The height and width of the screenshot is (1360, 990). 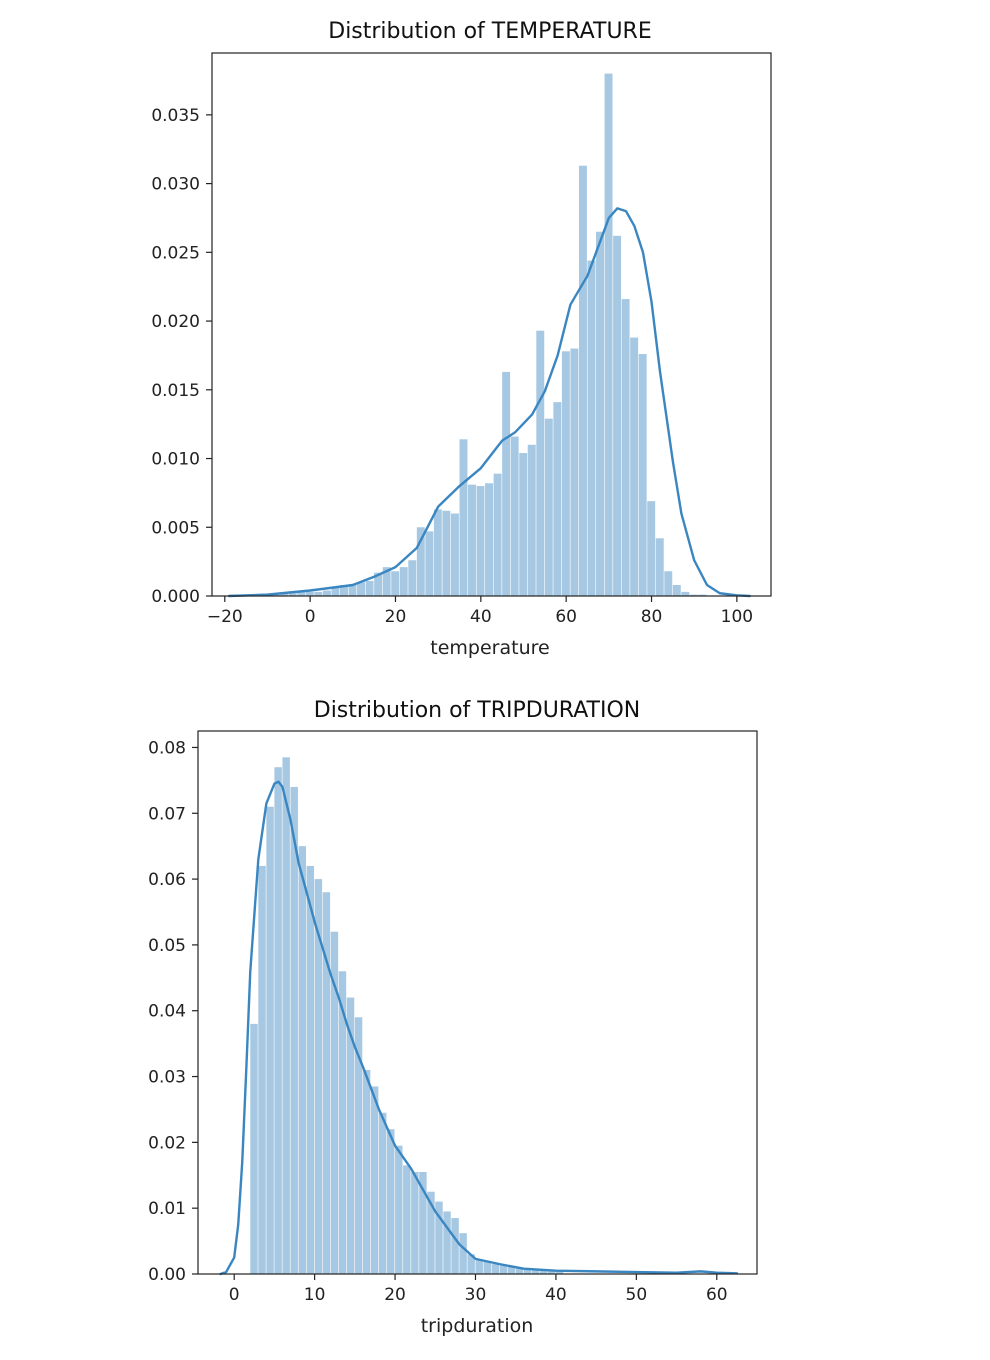 What do you see at coordinates (477, 710) in the screenshot?
I see `chart-title: Distribution of TRIPDURATION` at bounding box center [477, 710].